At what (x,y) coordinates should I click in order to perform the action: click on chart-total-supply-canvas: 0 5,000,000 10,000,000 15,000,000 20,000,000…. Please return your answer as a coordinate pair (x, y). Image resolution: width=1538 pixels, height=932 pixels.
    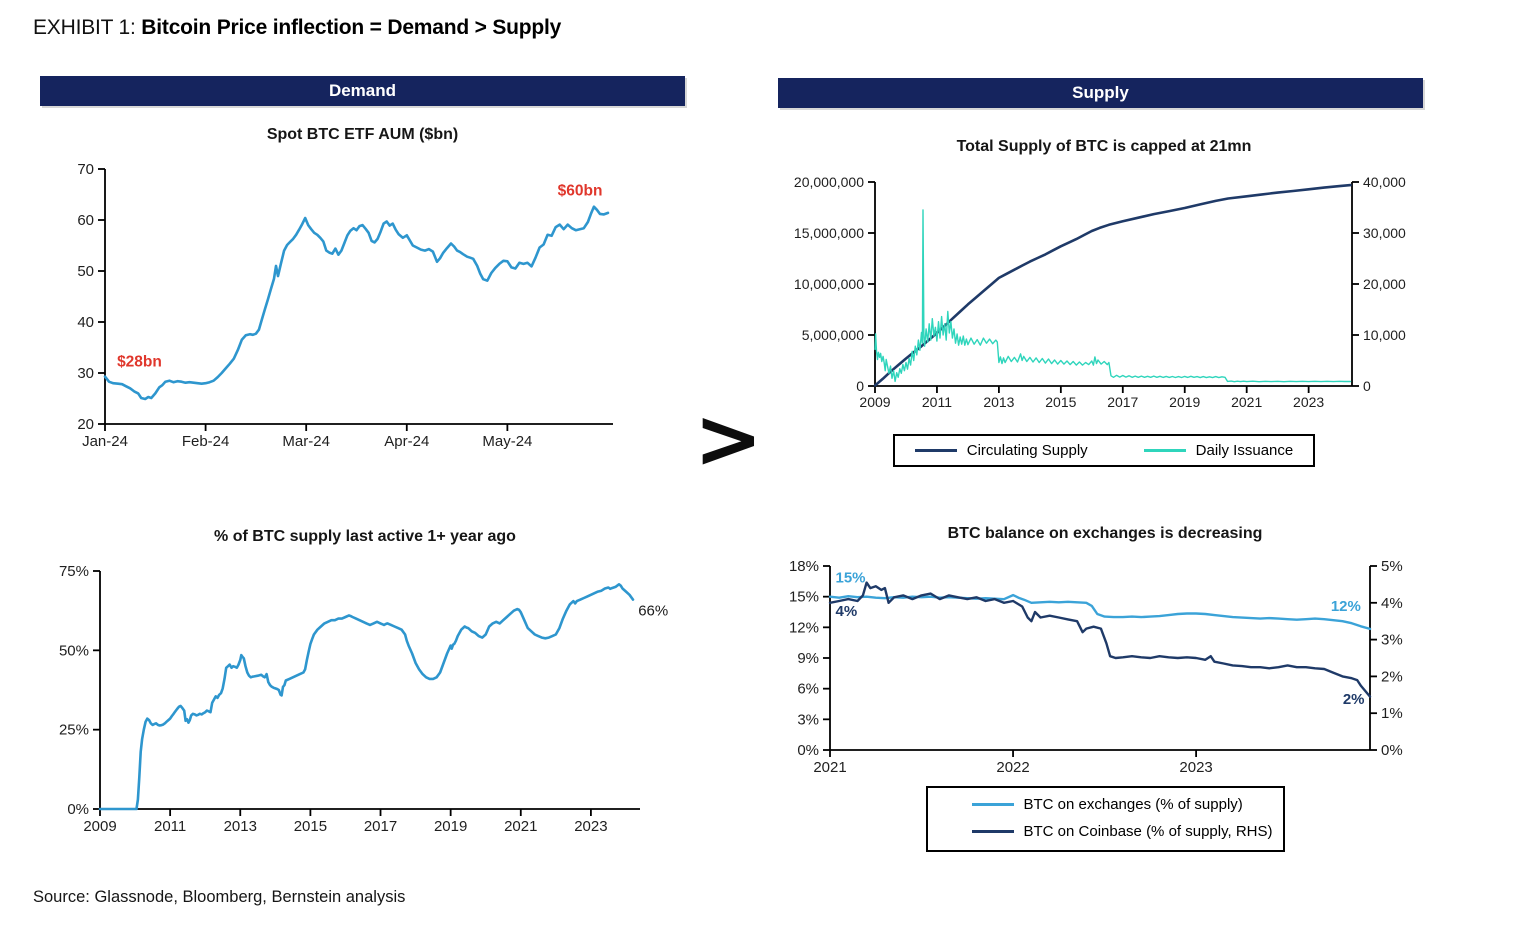
    Looking at the image, I should click on (1100, 292).